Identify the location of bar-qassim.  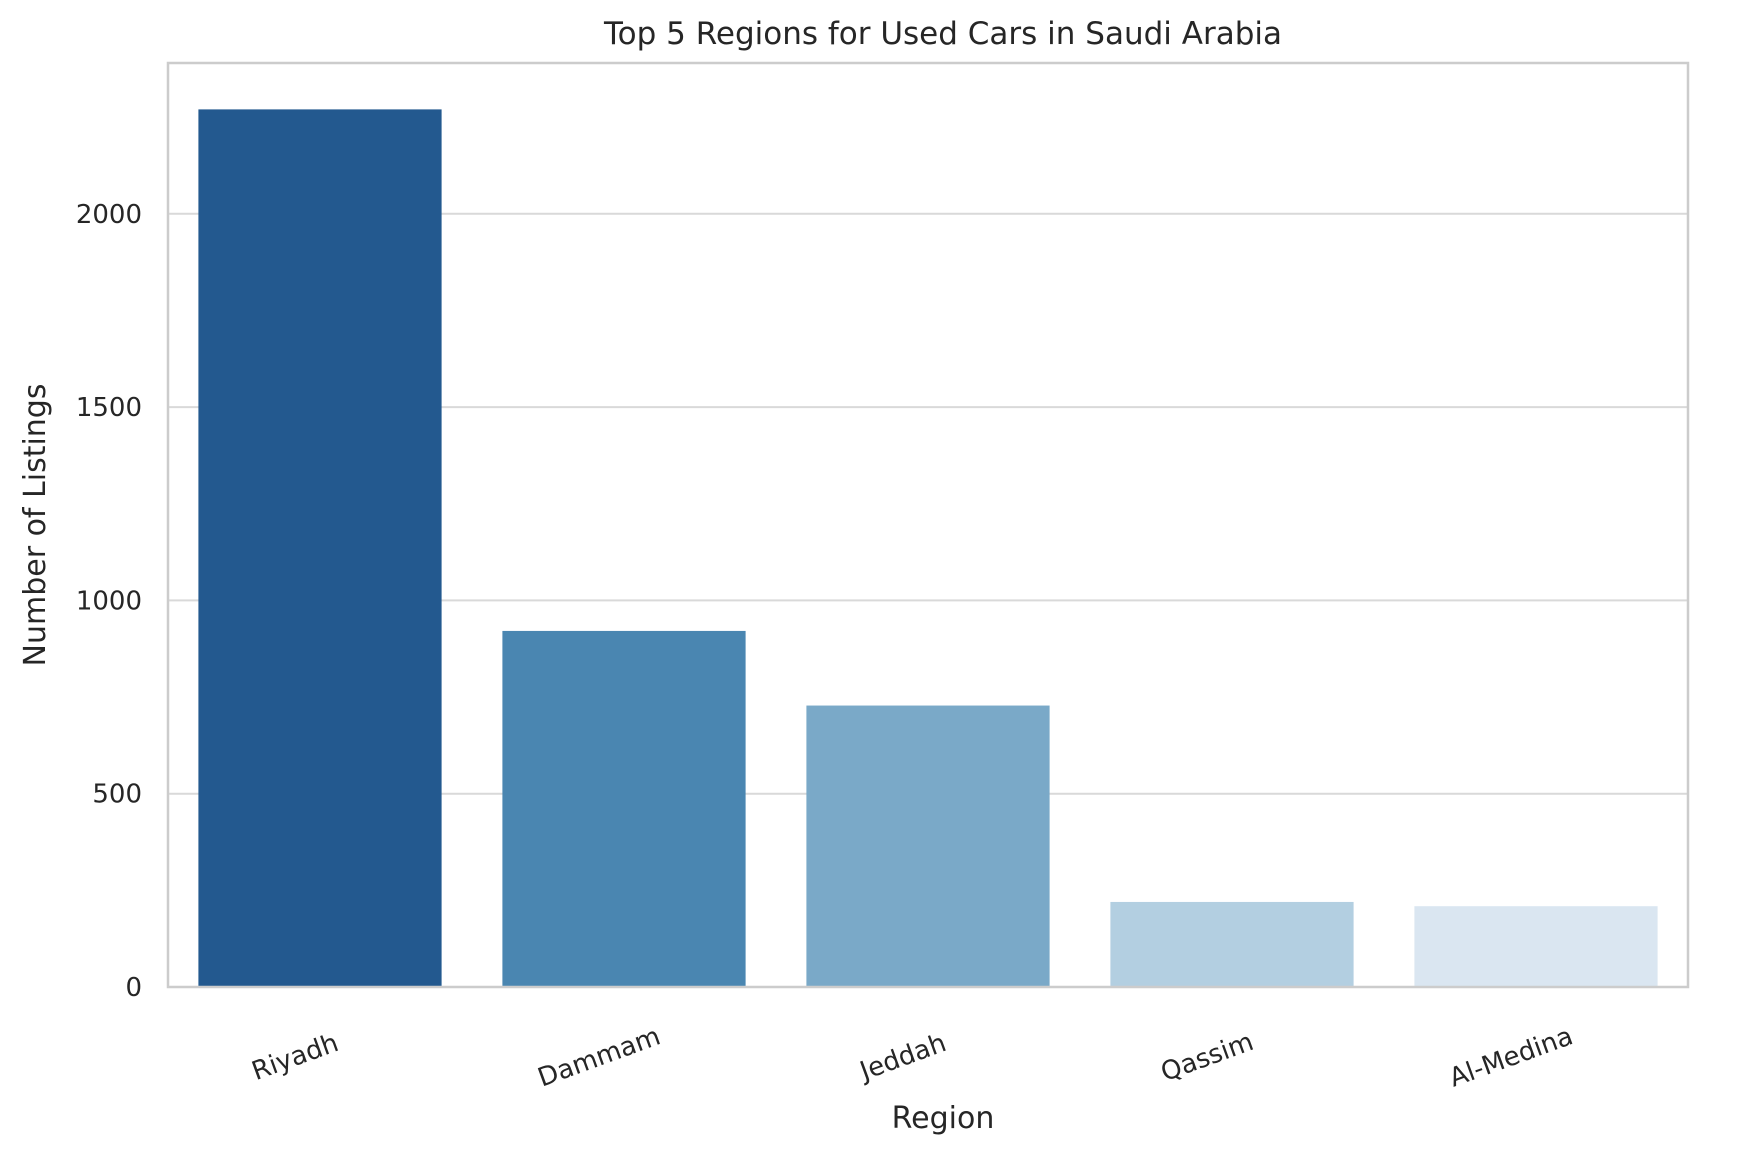
(1232, 944).